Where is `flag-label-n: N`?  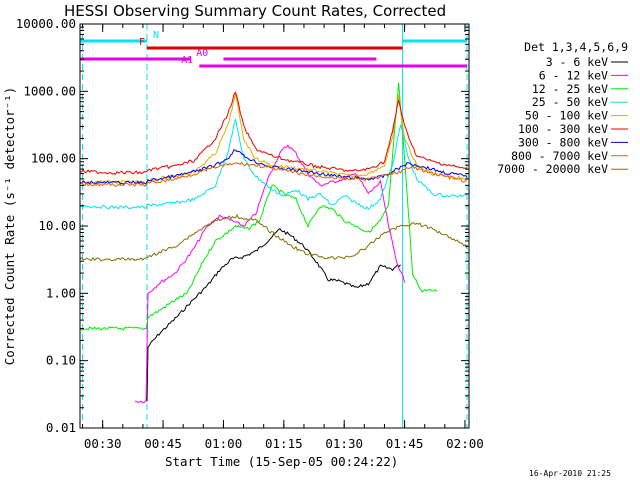 flag-label-n: N is located at coordinates (156, 35).